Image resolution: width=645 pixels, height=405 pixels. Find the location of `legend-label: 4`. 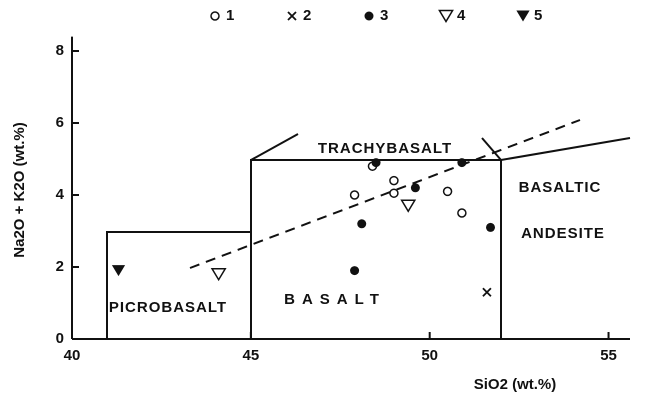

legend-label: 4 is located at coordinates (461, 15).